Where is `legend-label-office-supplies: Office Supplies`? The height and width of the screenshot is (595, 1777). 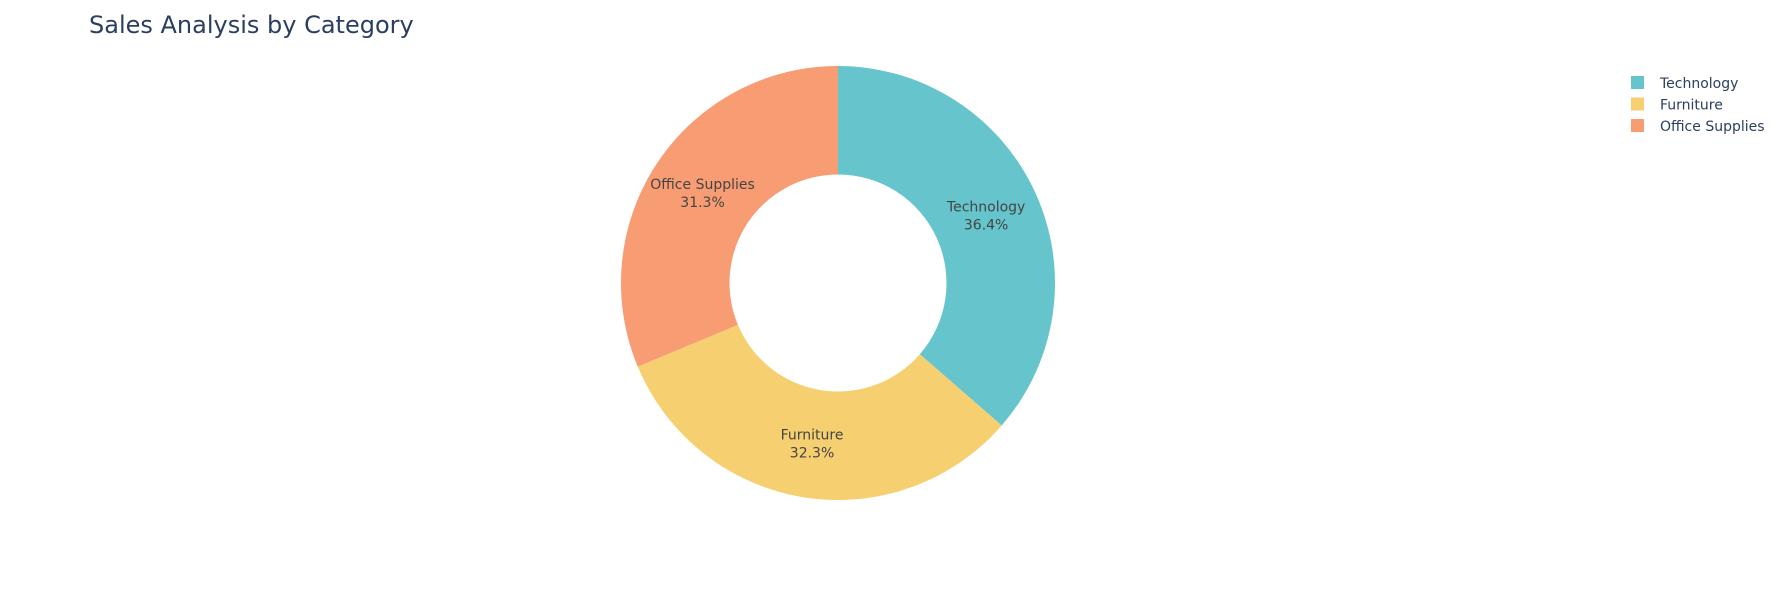
legend-label-office-supplies: Office Supplies is located at coordinates (1712, 127).